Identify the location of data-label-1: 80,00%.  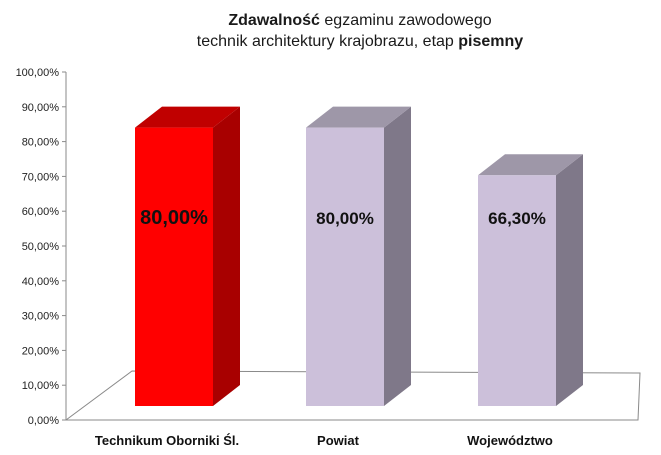
(174, 218).